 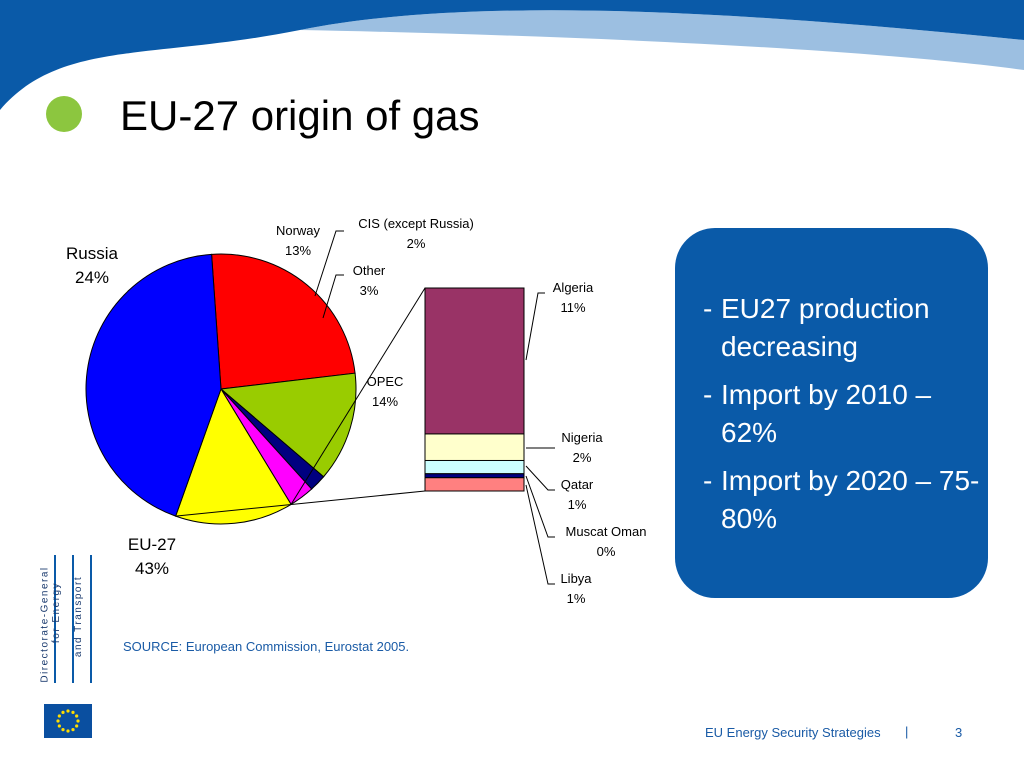 What do you see at coordinates (474, 467) in the screenshot?
I see `bar-segment-qatar` at bounding box center [474, 467].